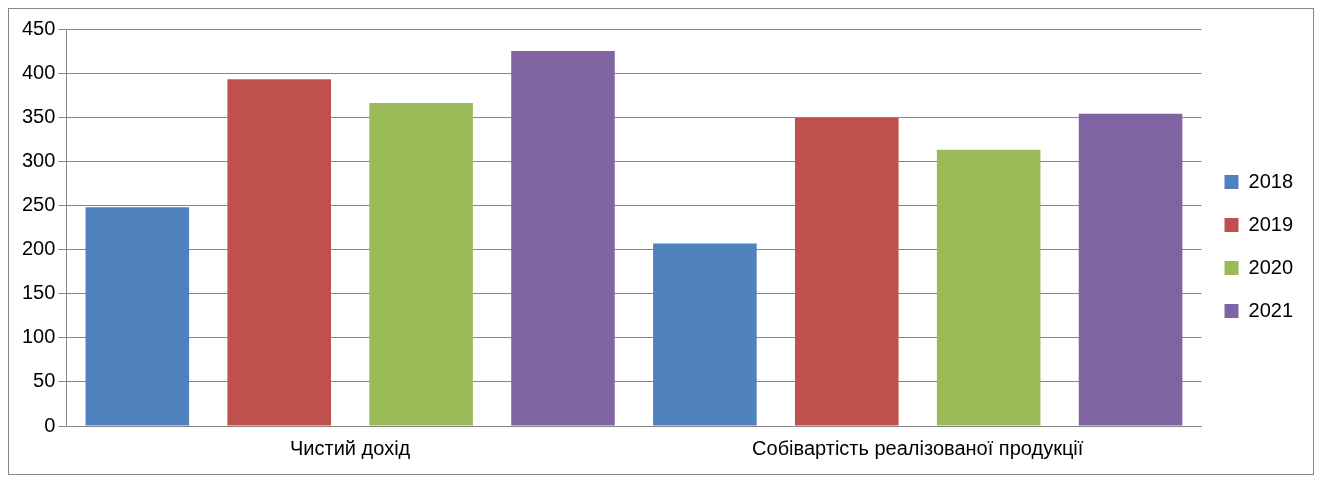 Image resolution: width=1324 pixels, height=483 pixels. I want to click on y-tick-label: 50, so click(44, 380).